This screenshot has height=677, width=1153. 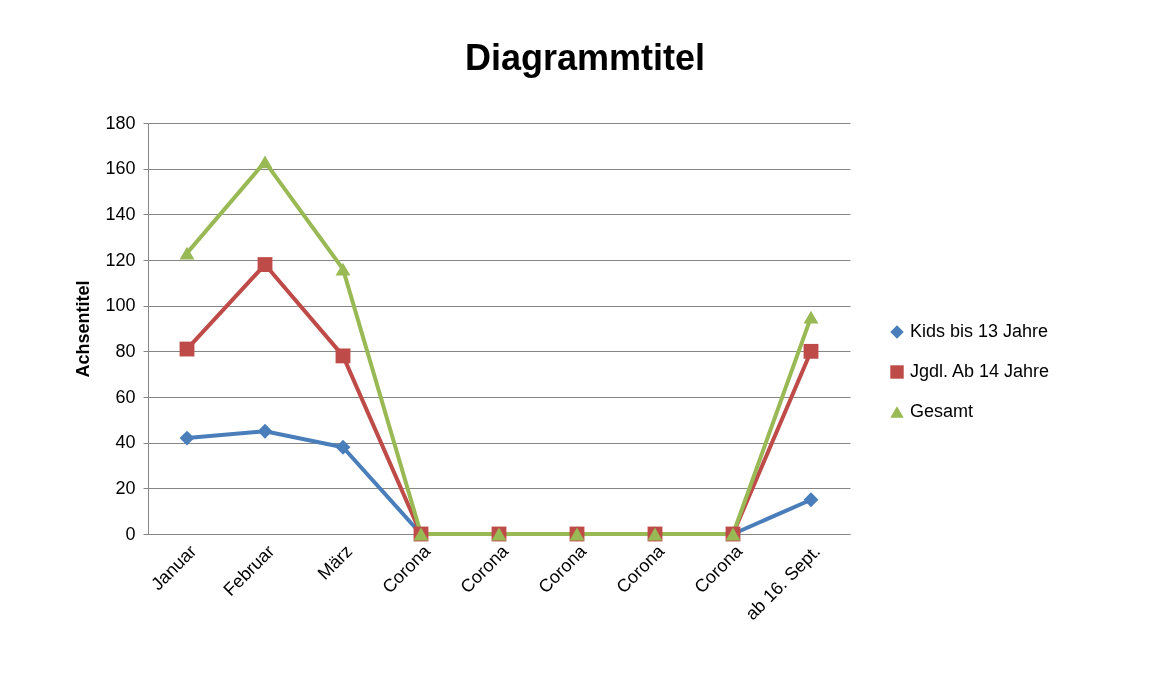 I want to click on y-tick-label: 20, so click(x=125, y=487).